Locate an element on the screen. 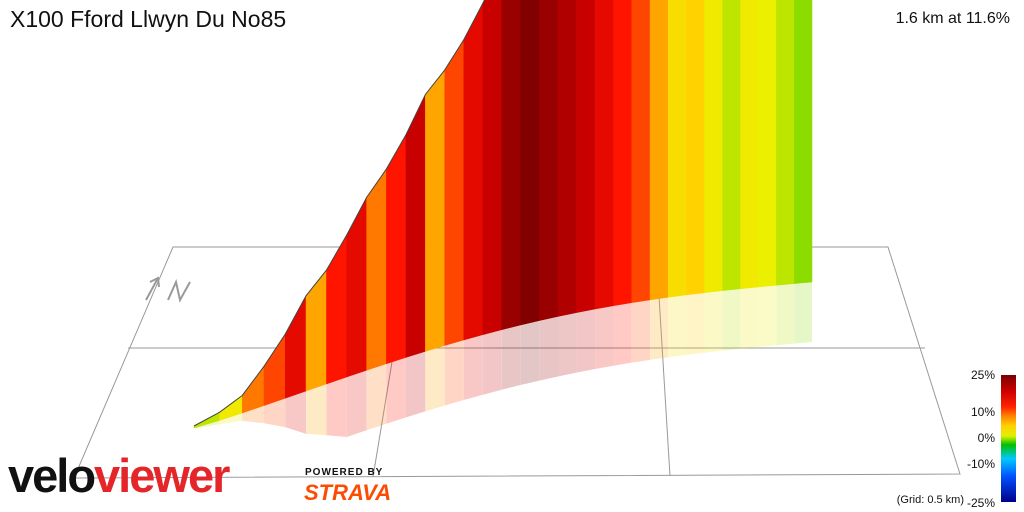 The image size is (1024, 512). grid-scale-note: (Grid: 0.5 km) is located at coordinates (930, 500).